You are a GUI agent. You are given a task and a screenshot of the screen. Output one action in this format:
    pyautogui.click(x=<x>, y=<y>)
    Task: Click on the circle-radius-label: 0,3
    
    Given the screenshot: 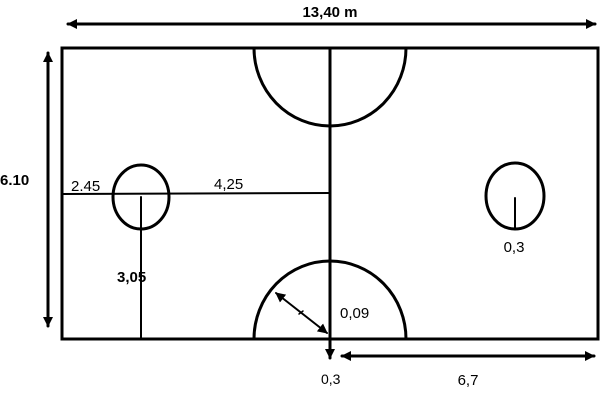 What is the action you would take?
    pyautogui.click(x=514, y=247)
    